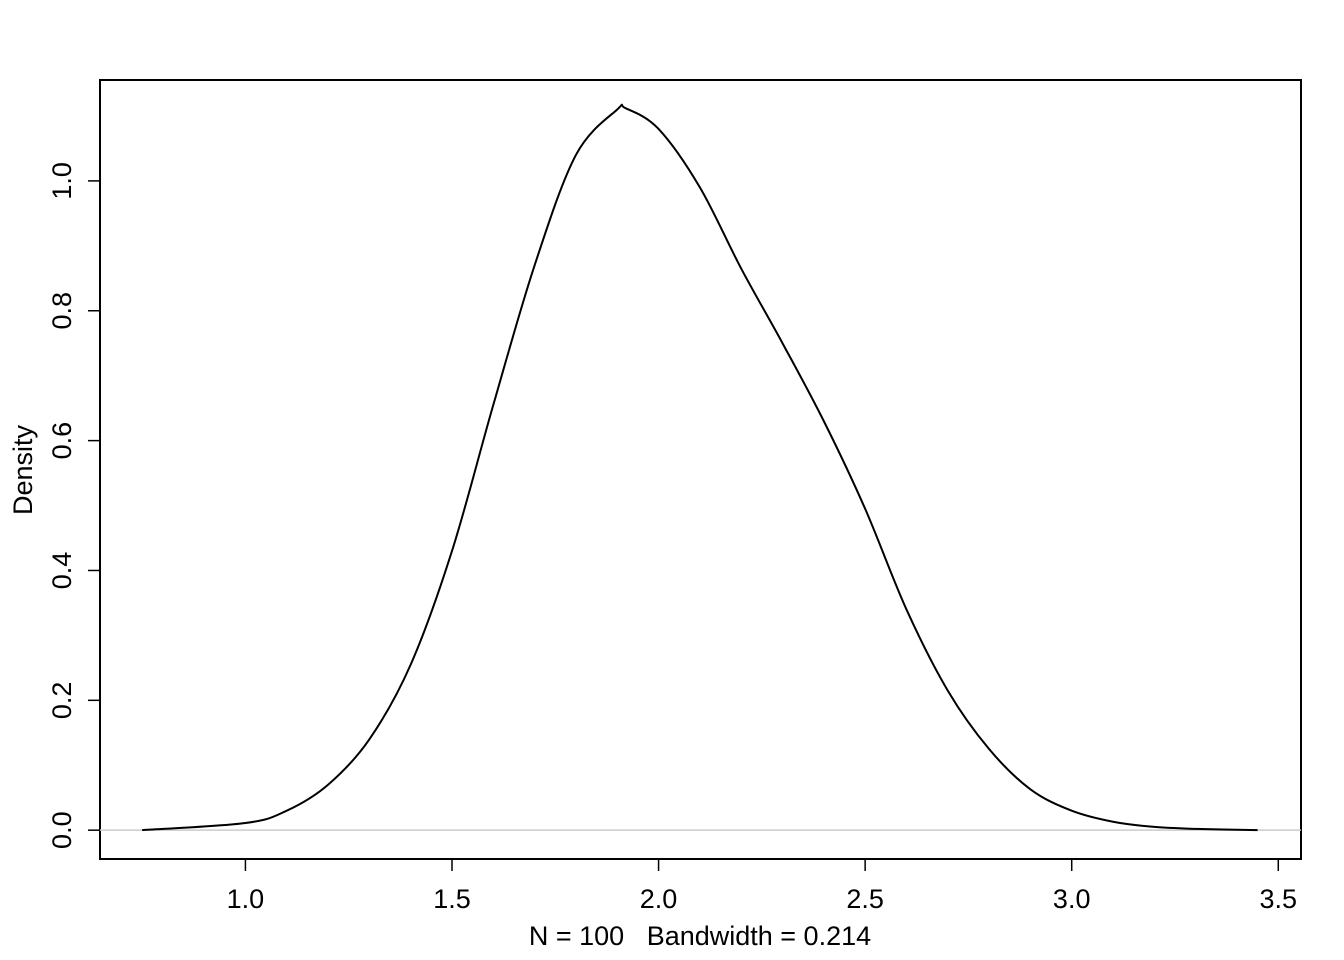  Describe the element at coordinates (62, 571) in the screenshot. I see `y-tick-label: 0.4` at that location.